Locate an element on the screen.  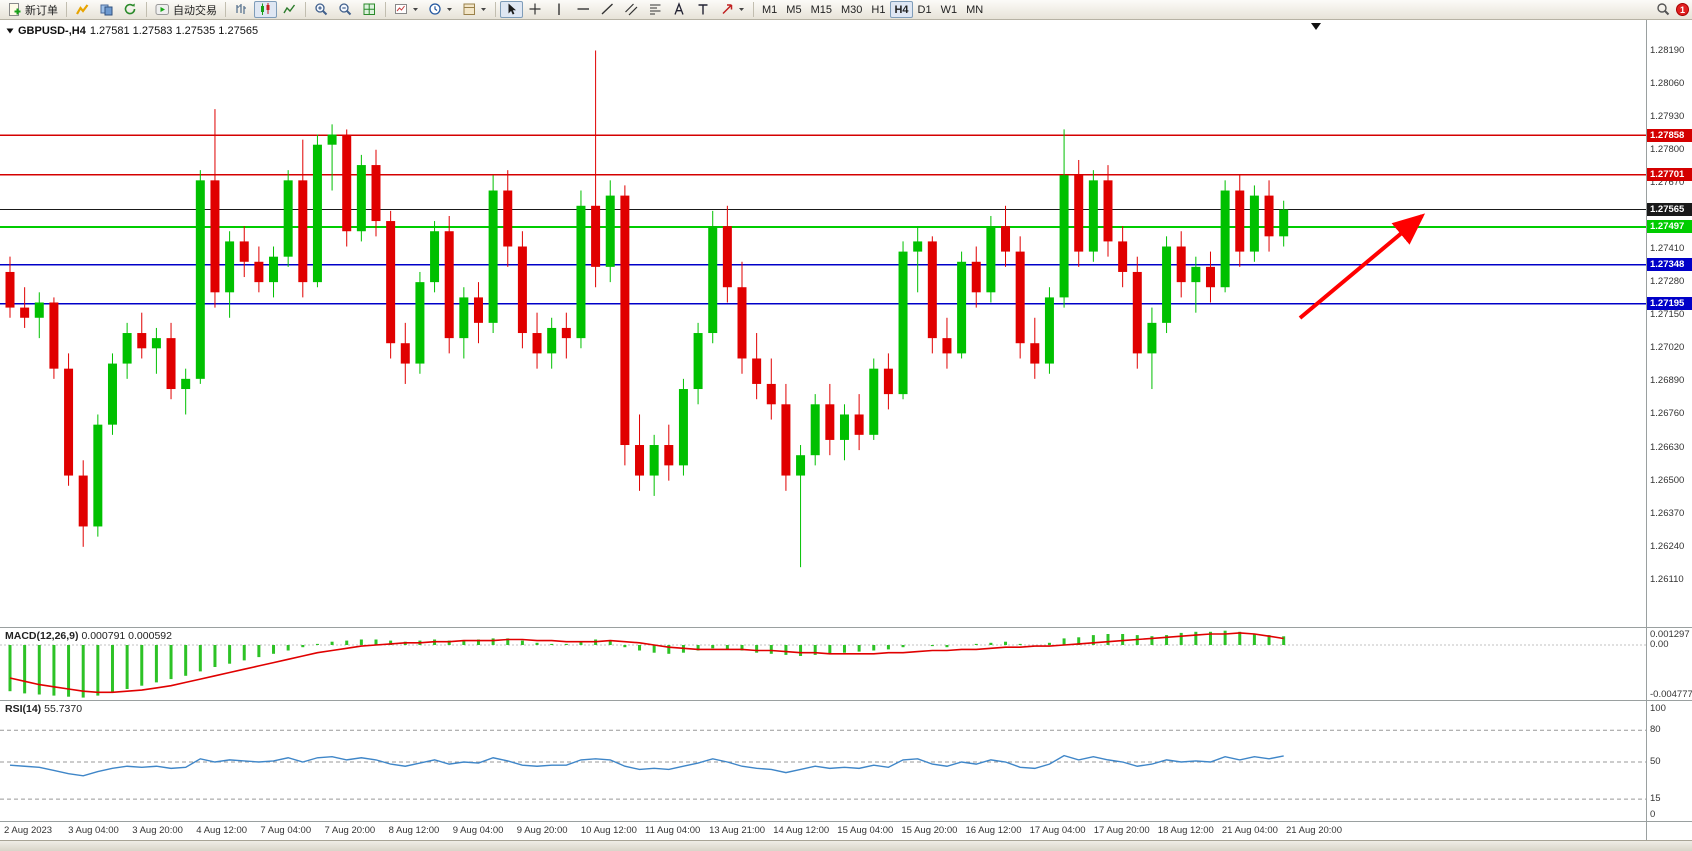
timeframe-M1: M1 is located at coordinates (770, 9).